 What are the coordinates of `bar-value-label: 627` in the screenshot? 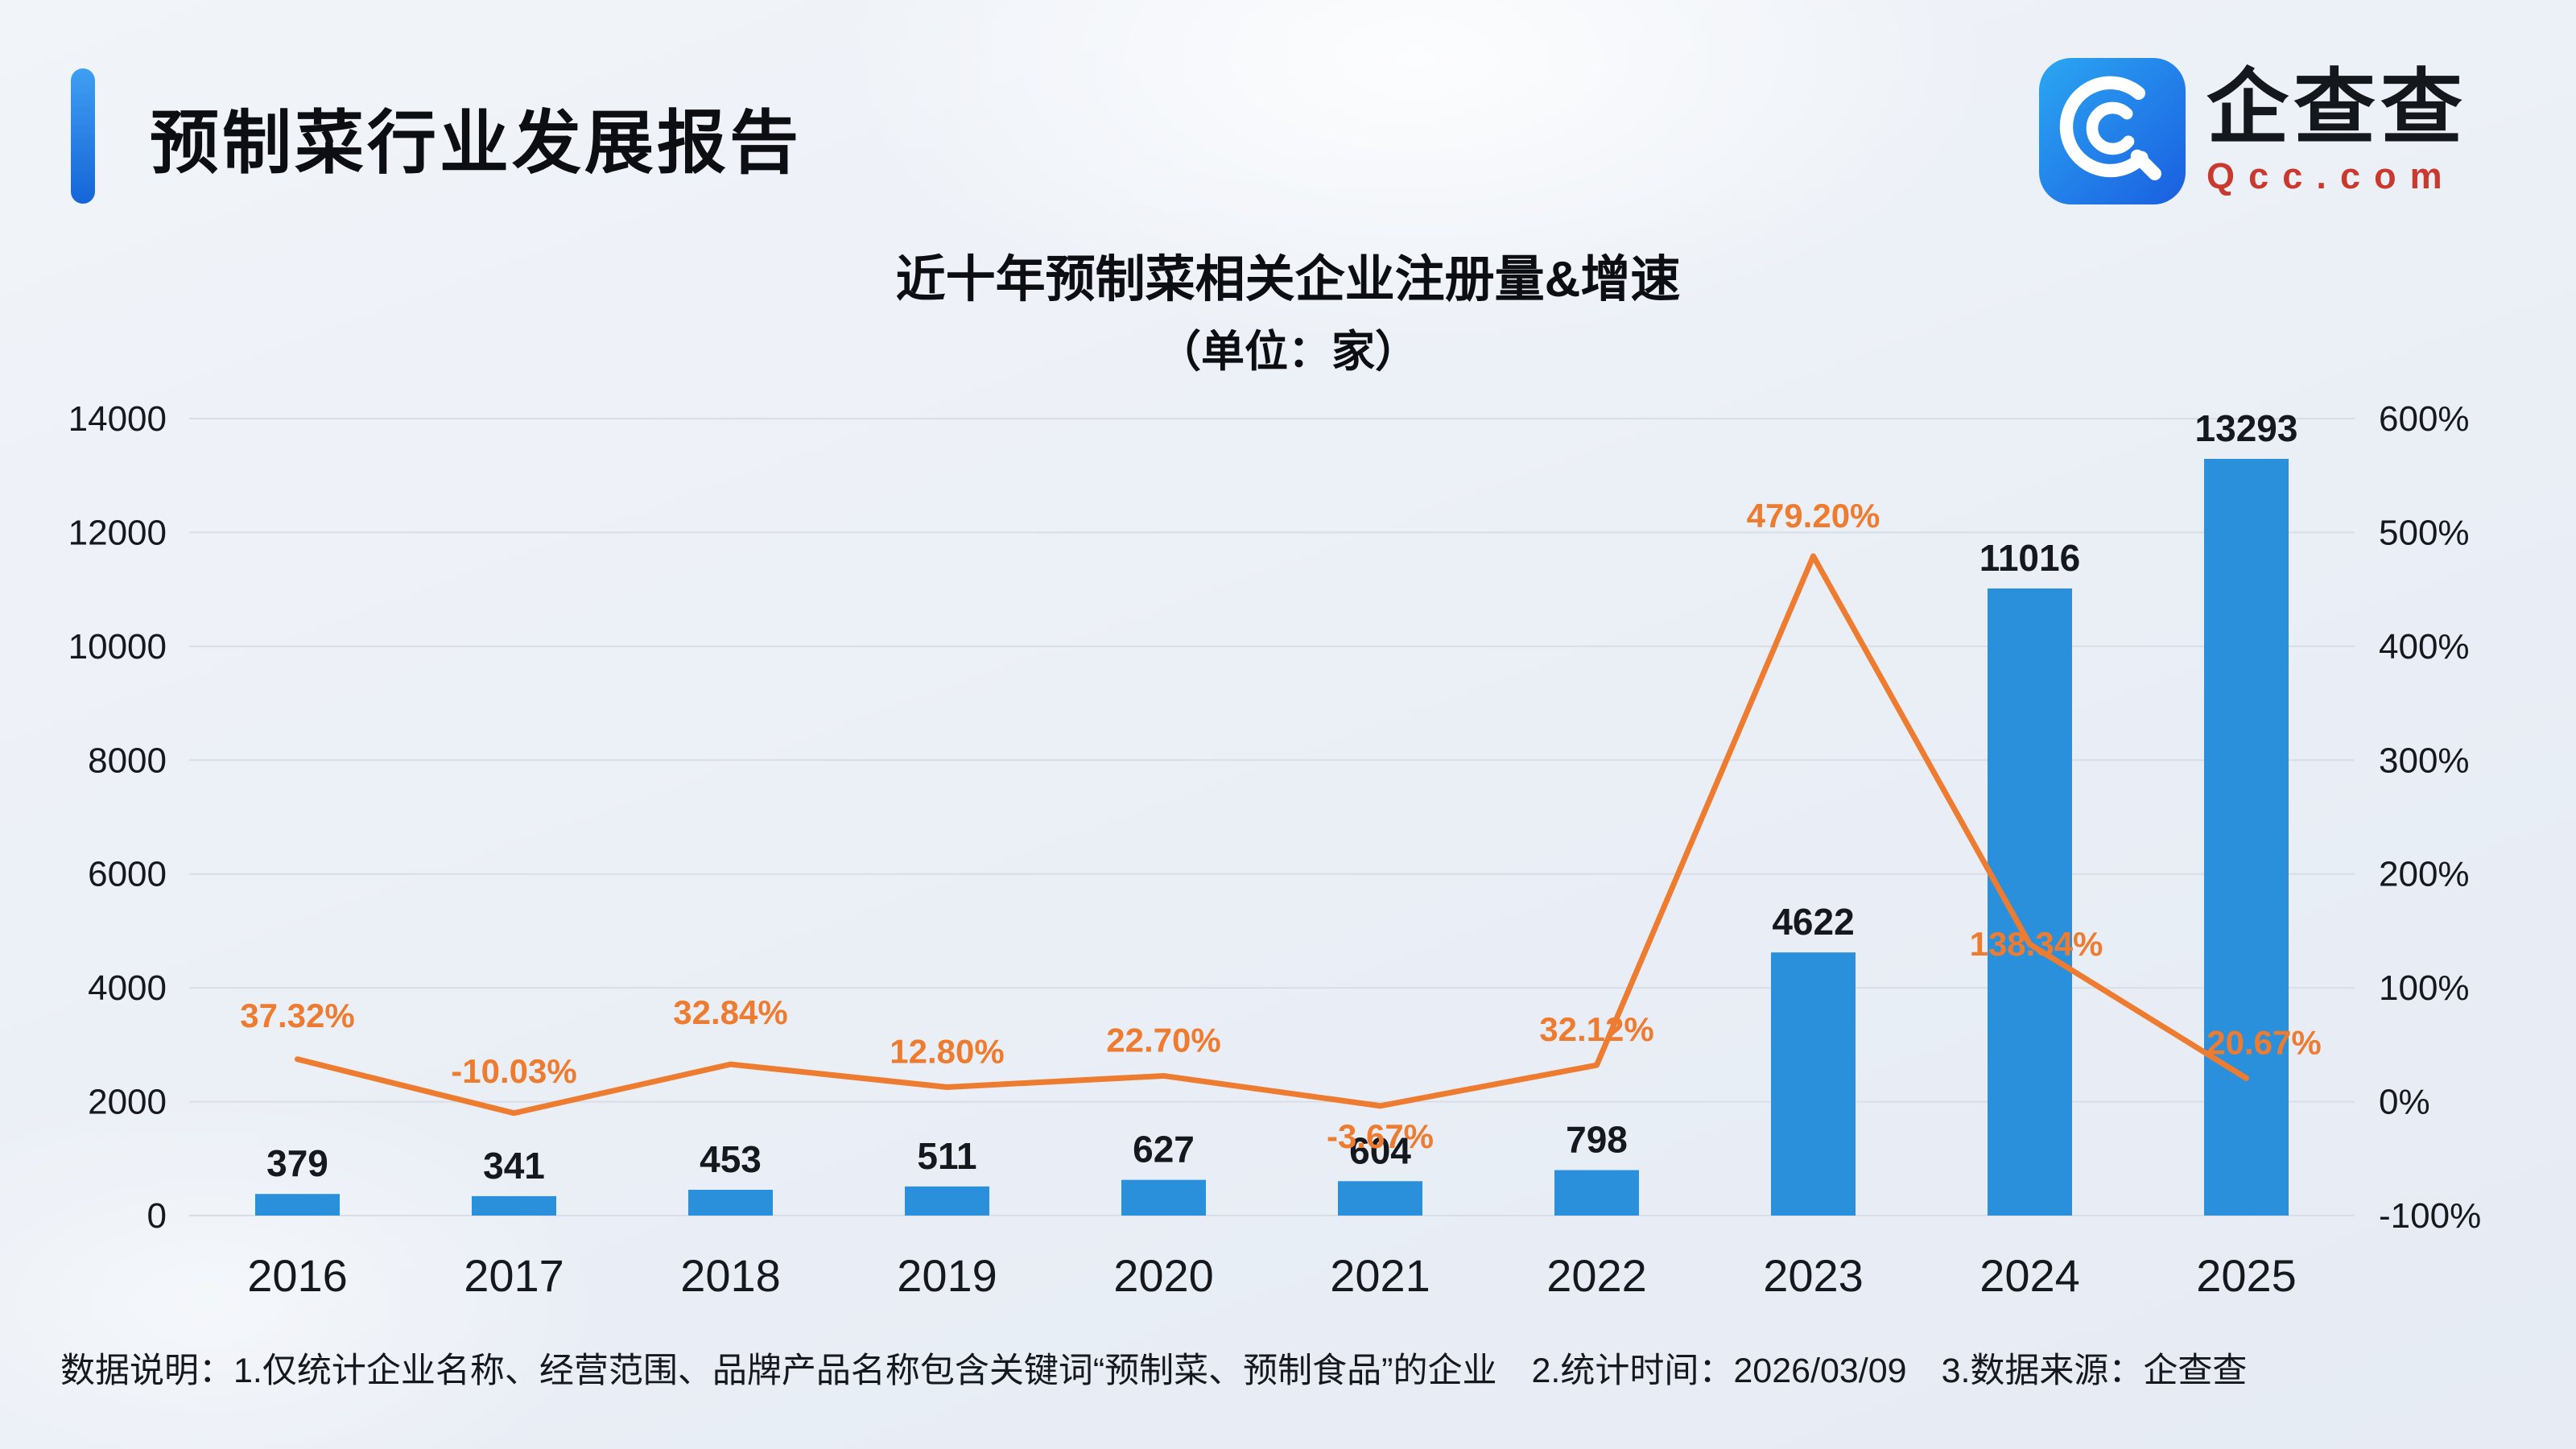 It's located at (1164, 1149).